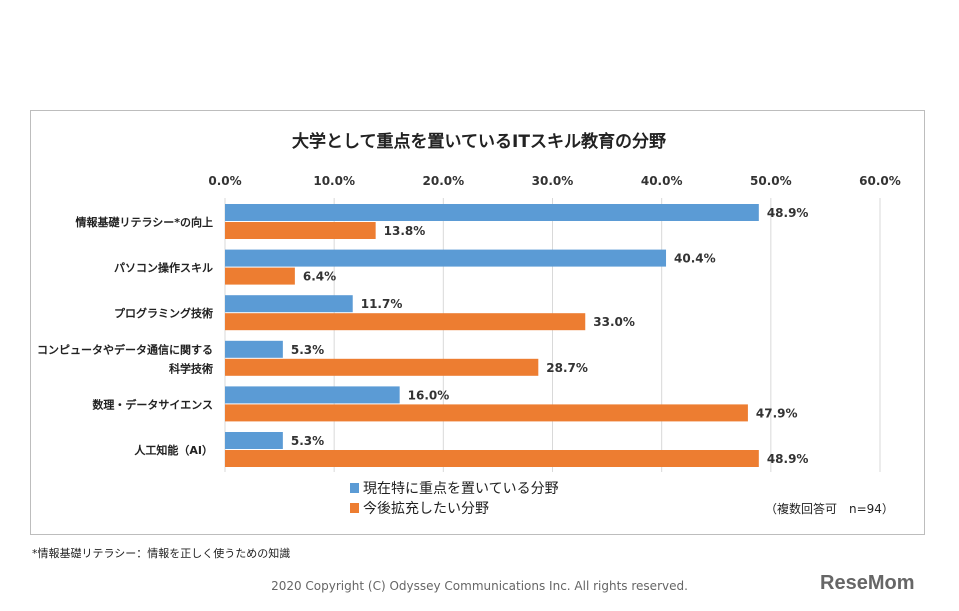 The height and width of the screenshot is (611, 959). What do you see at coordinates (224, 181) in the screenshot?
I see `x-tick-label: 0.0%` at bounding box center [224, 181].